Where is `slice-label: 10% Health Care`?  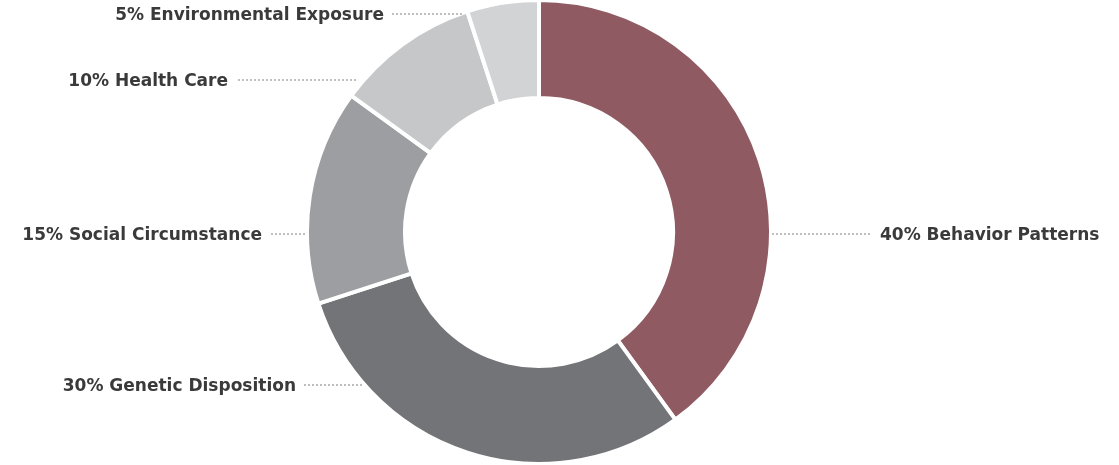 slice-label: 10% Health Care is located at coordinates (148, 80).